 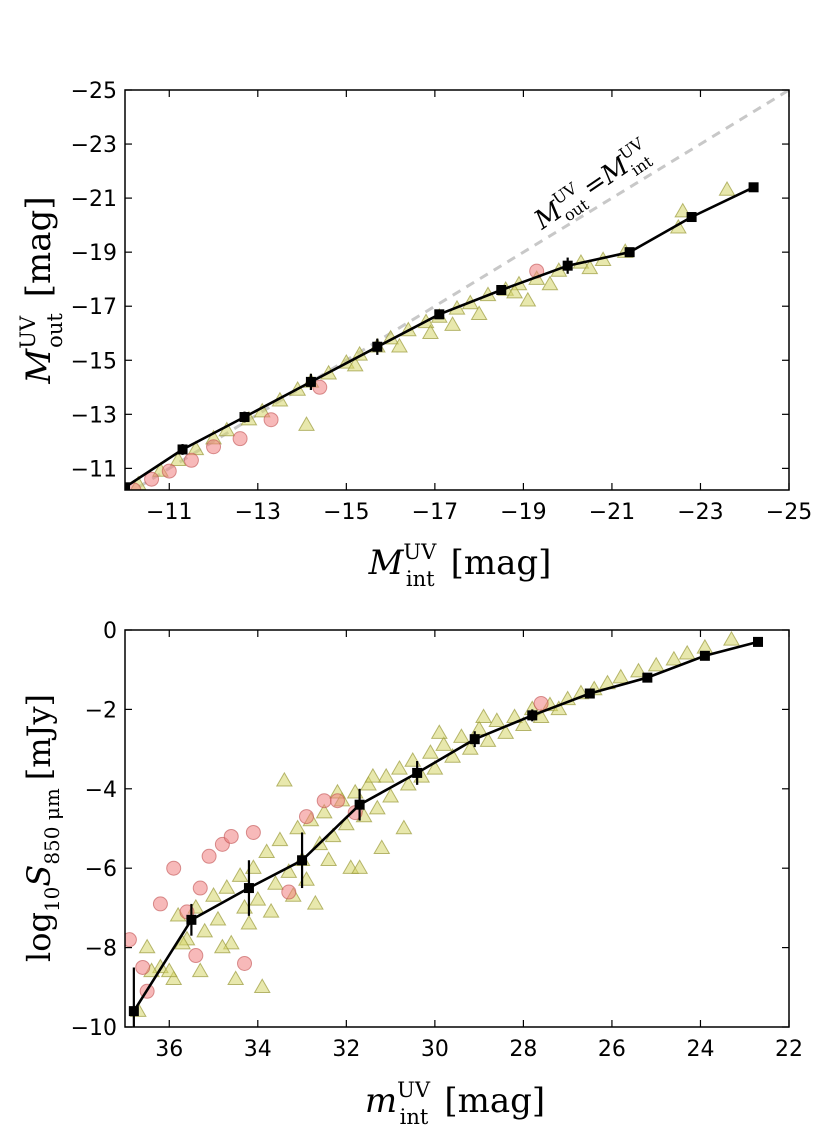 What do you see at coordinates (94, 415) in the screenshot?
I see `top-y-tick-label: −13` at bounding box center [94, 415].